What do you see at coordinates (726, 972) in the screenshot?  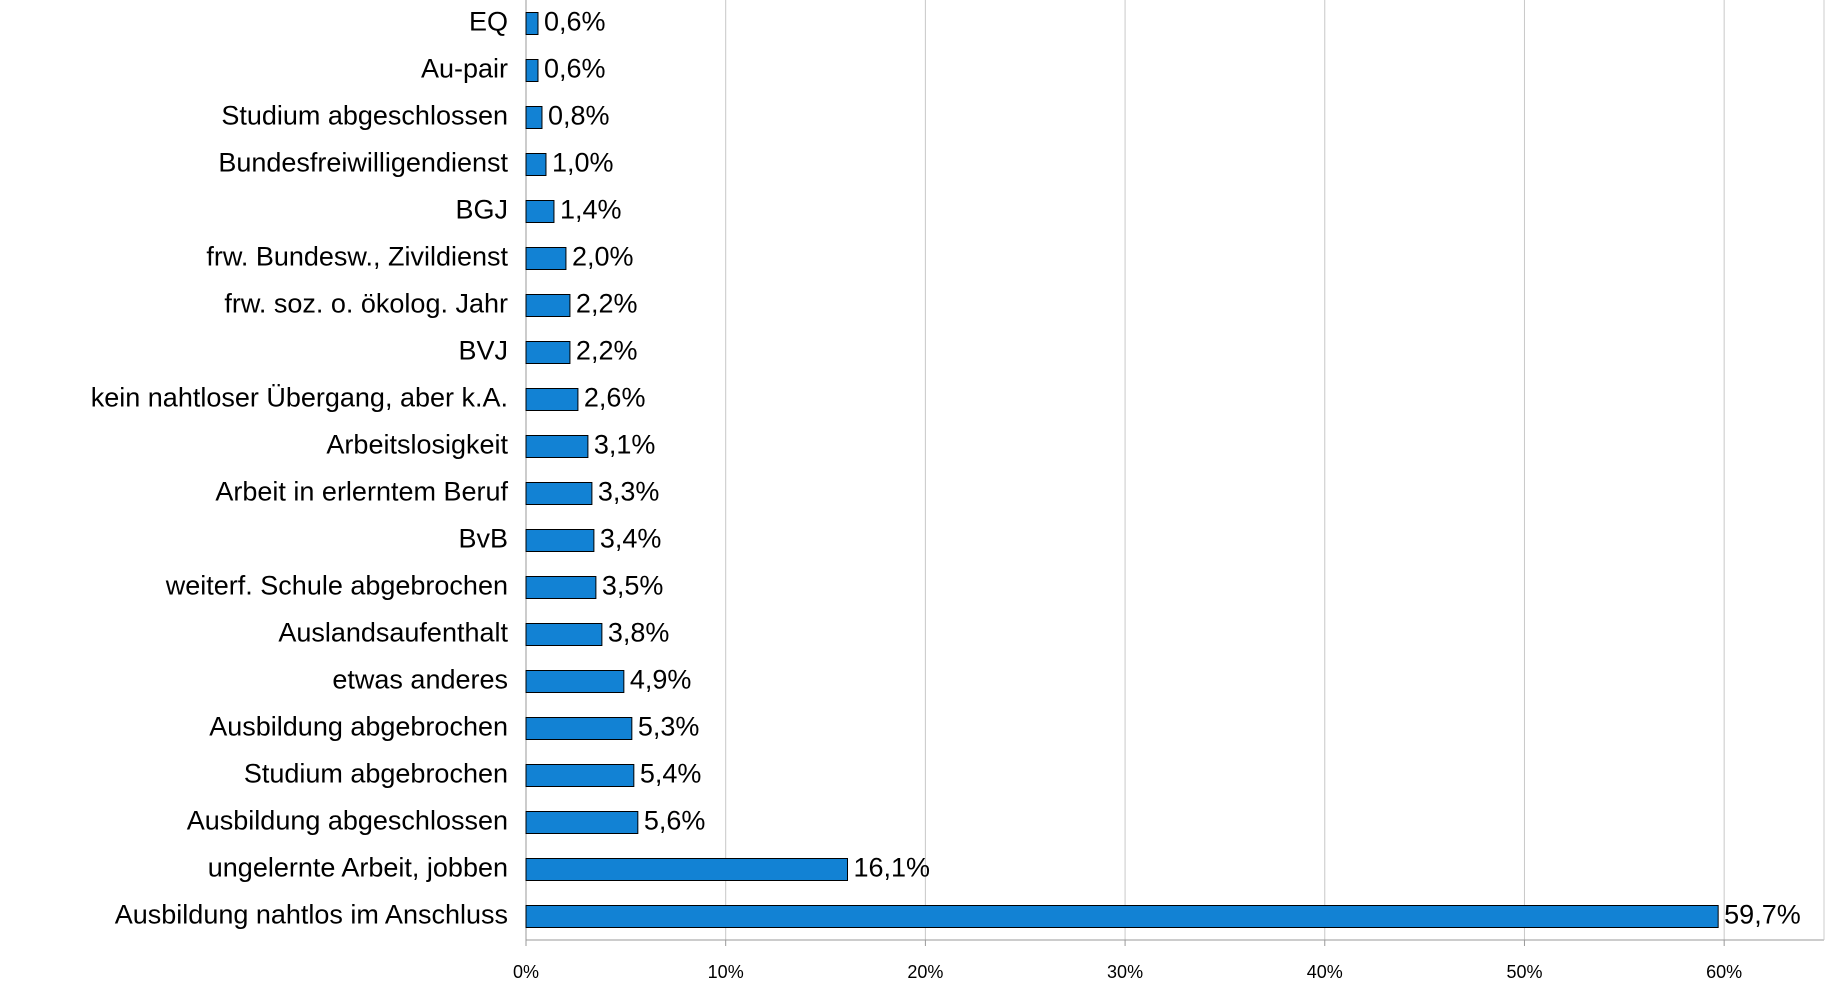 I see `x-tick-label: 10%` at bounding box center [726, 972].